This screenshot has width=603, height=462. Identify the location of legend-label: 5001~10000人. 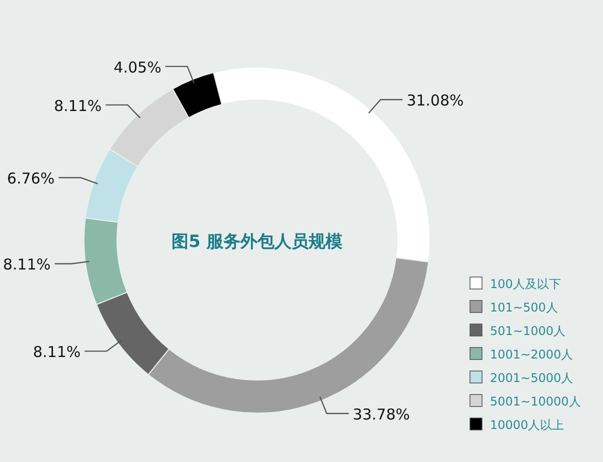
(535, 401).